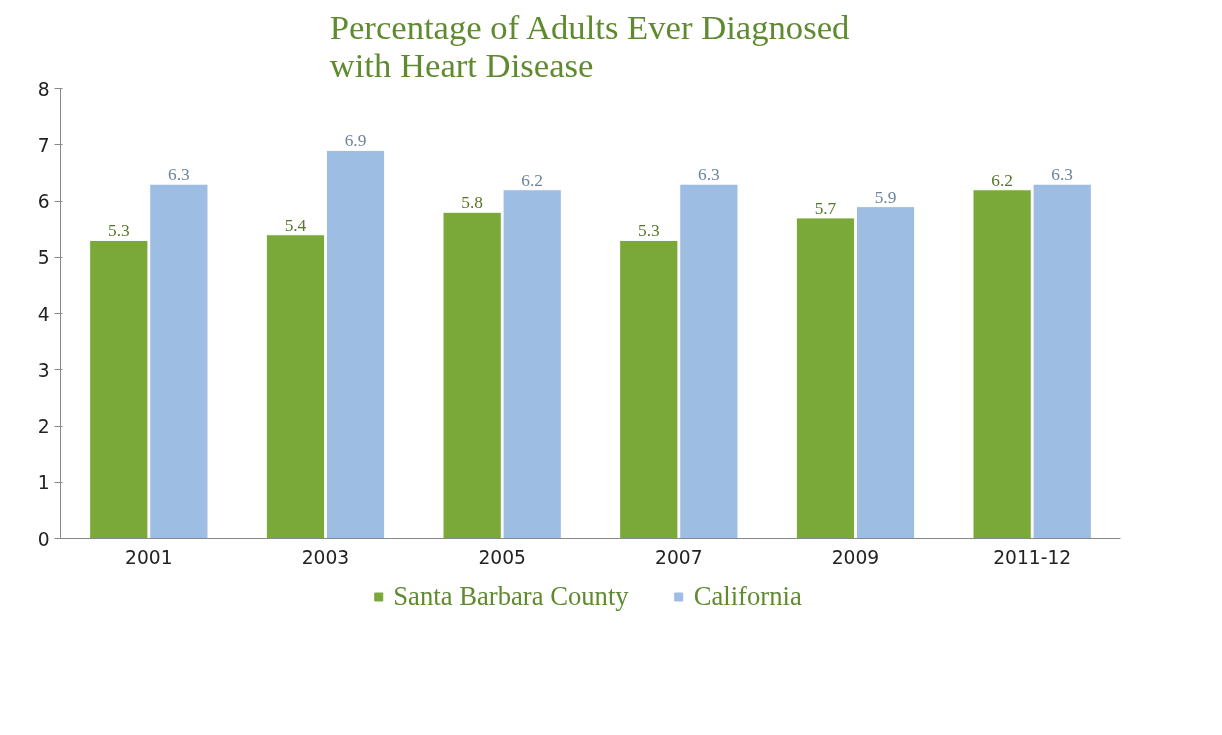 This screenshot has width=1222, height=735. I want to click on data-label: 5.8, so click(472, 203).